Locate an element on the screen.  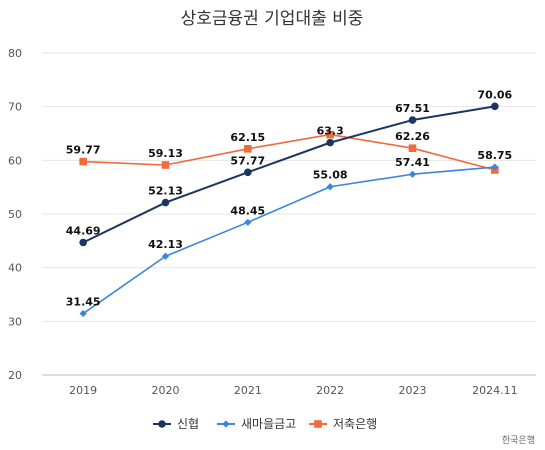
data-label: 57.77 is located at coordinates (247, 160).